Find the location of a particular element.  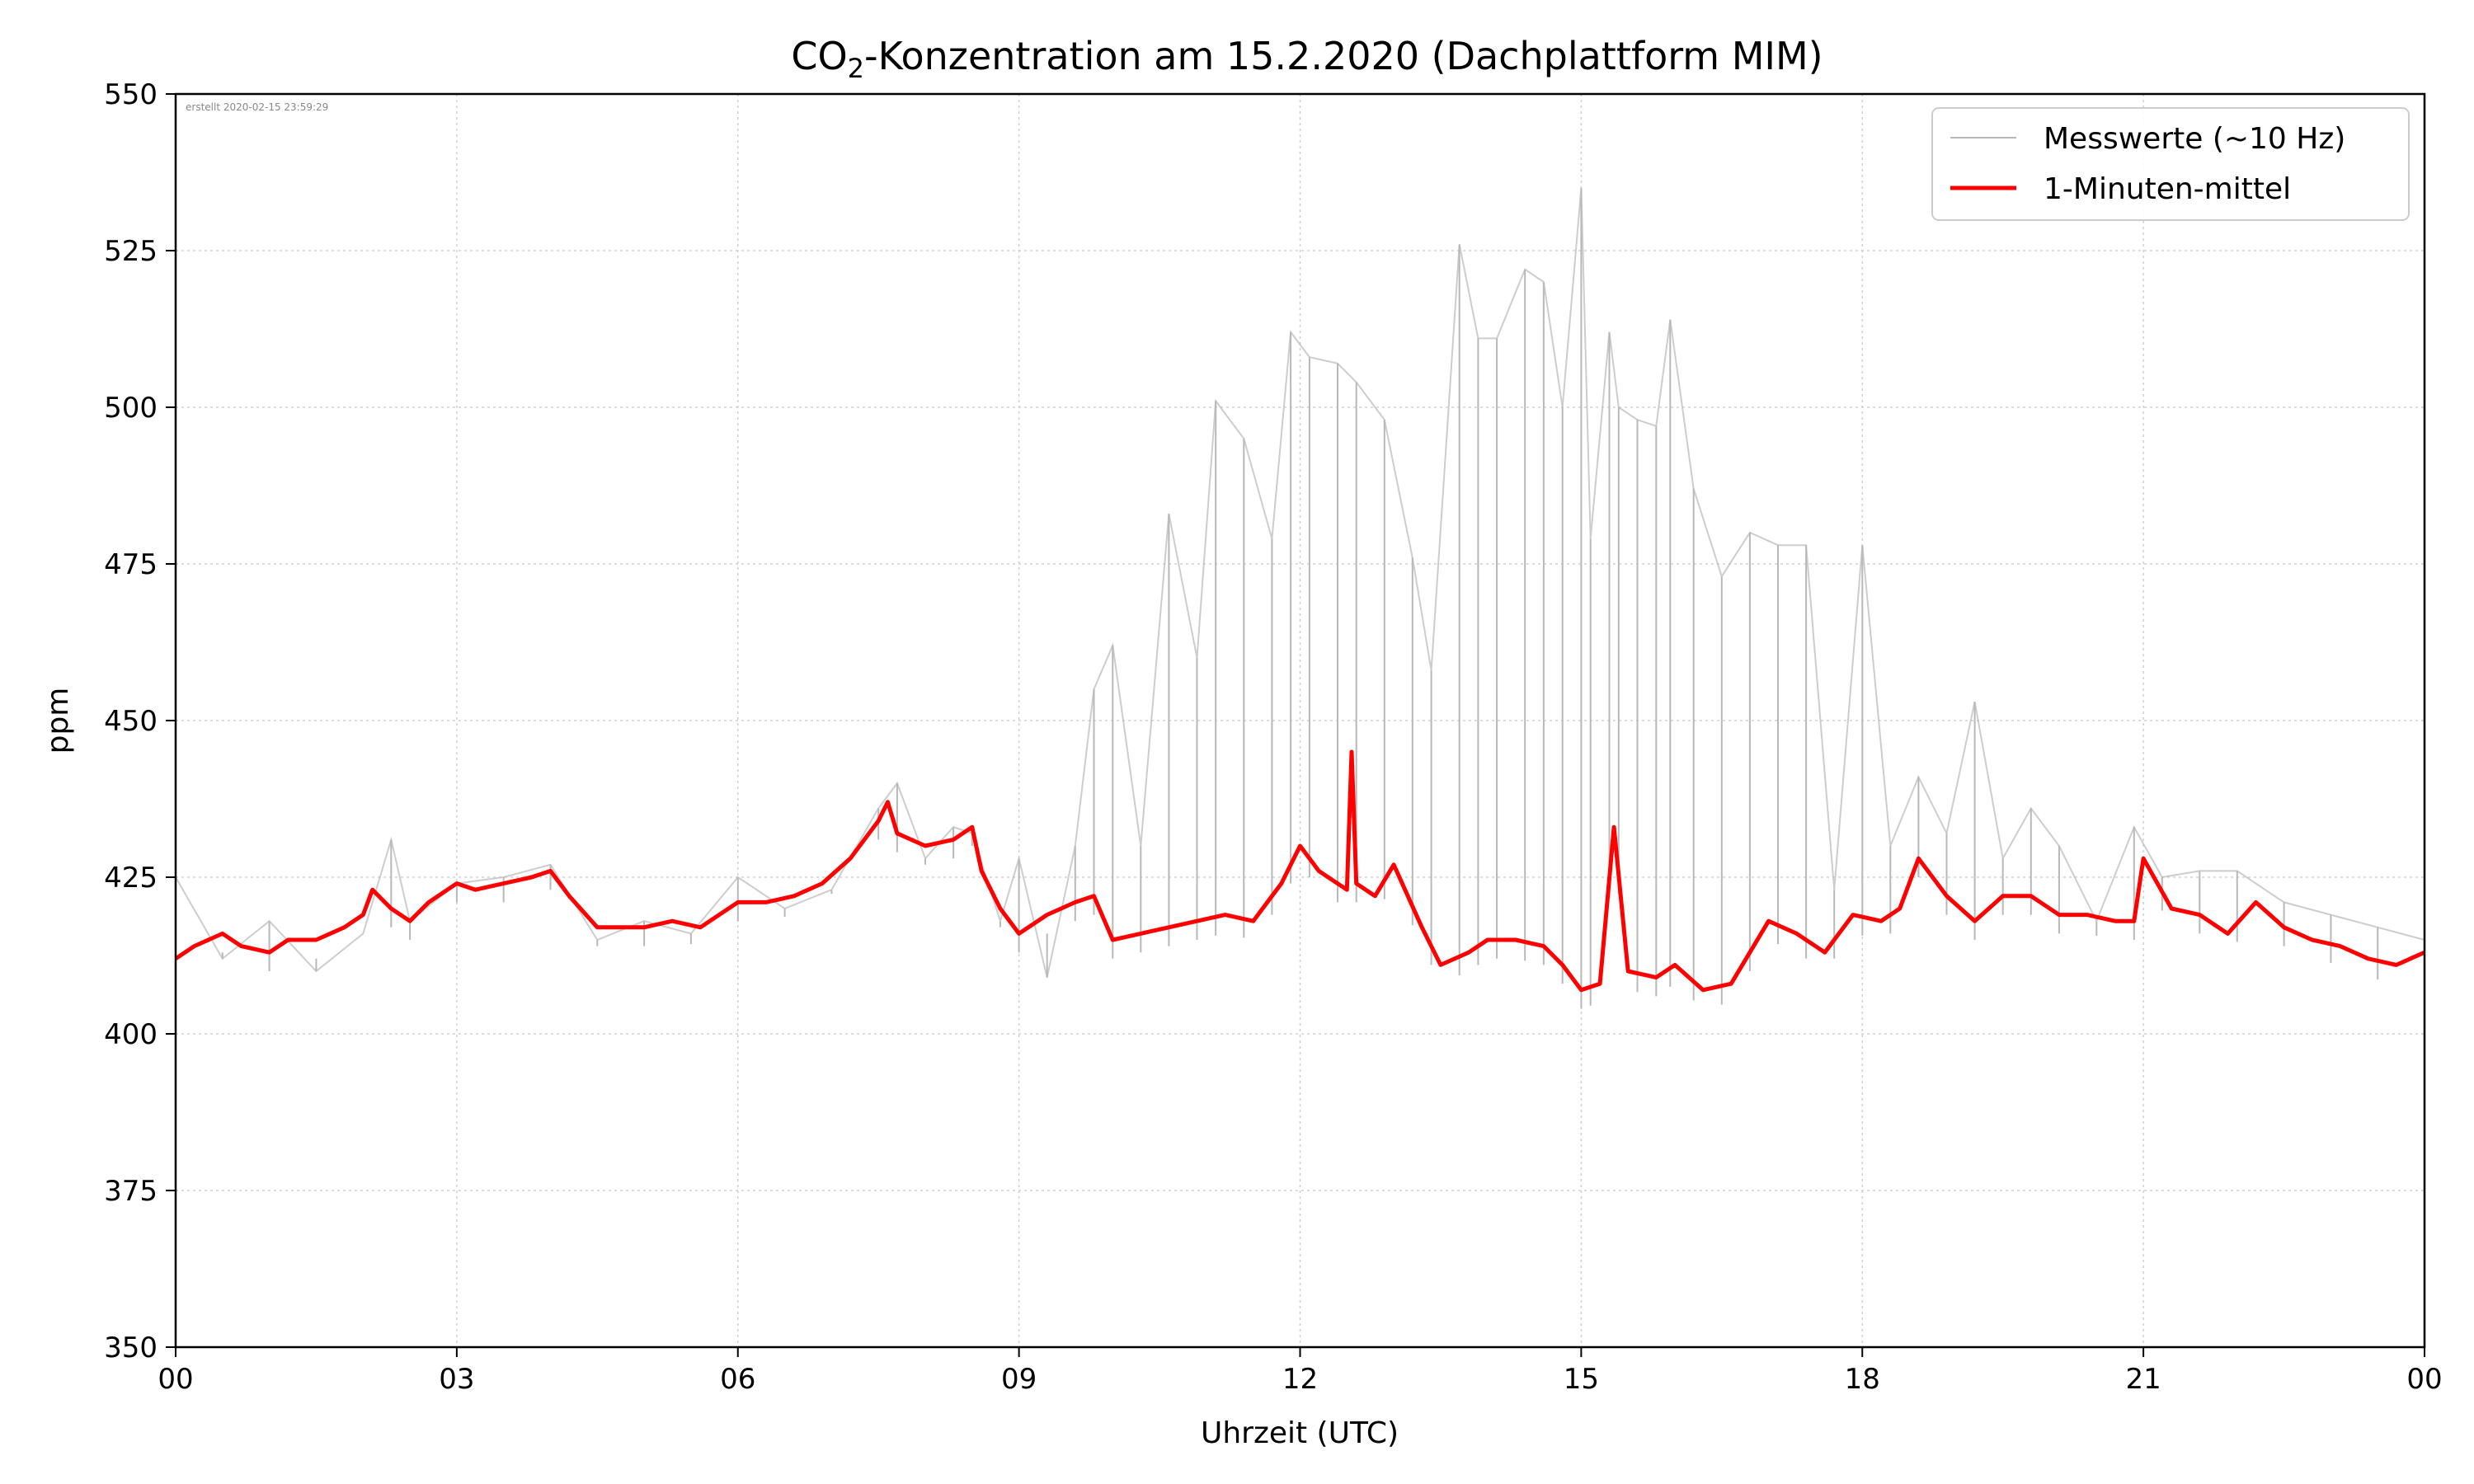

y-tick-label: 500 is located at coordinates (131, 408).